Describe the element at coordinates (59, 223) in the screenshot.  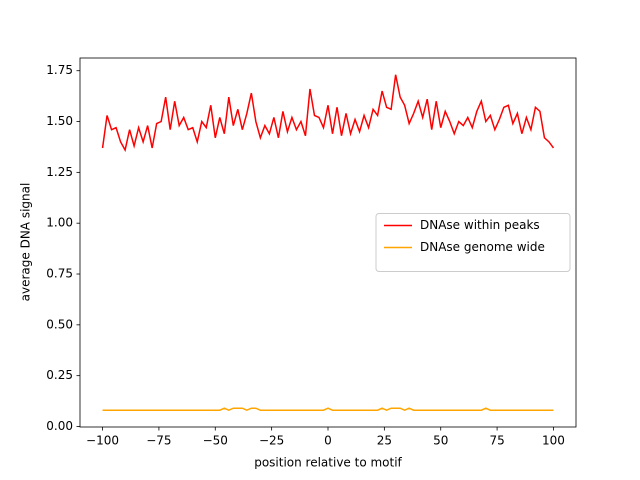
I see `y-tick-label: 1.00` at that location.